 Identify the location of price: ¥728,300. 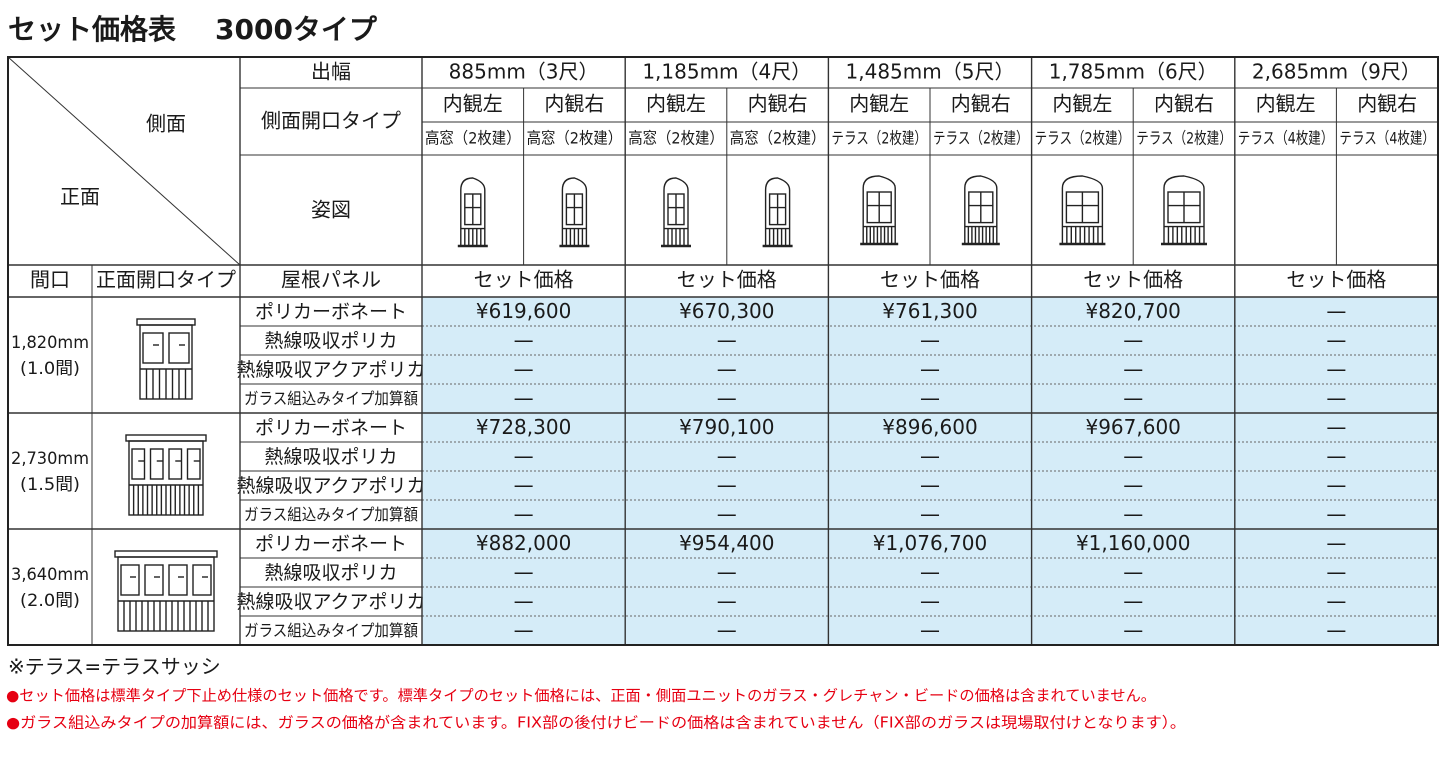
(523, 427).